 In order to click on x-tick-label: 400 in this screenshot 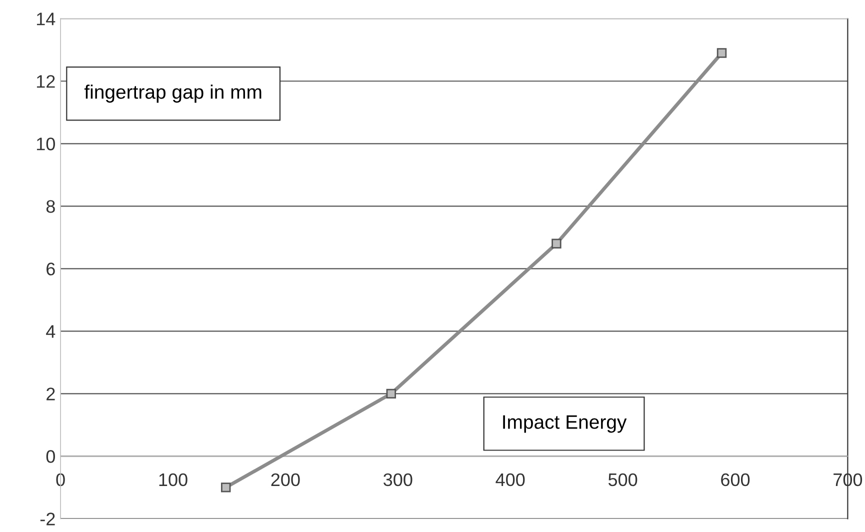, I will do `click(510, 479)`.